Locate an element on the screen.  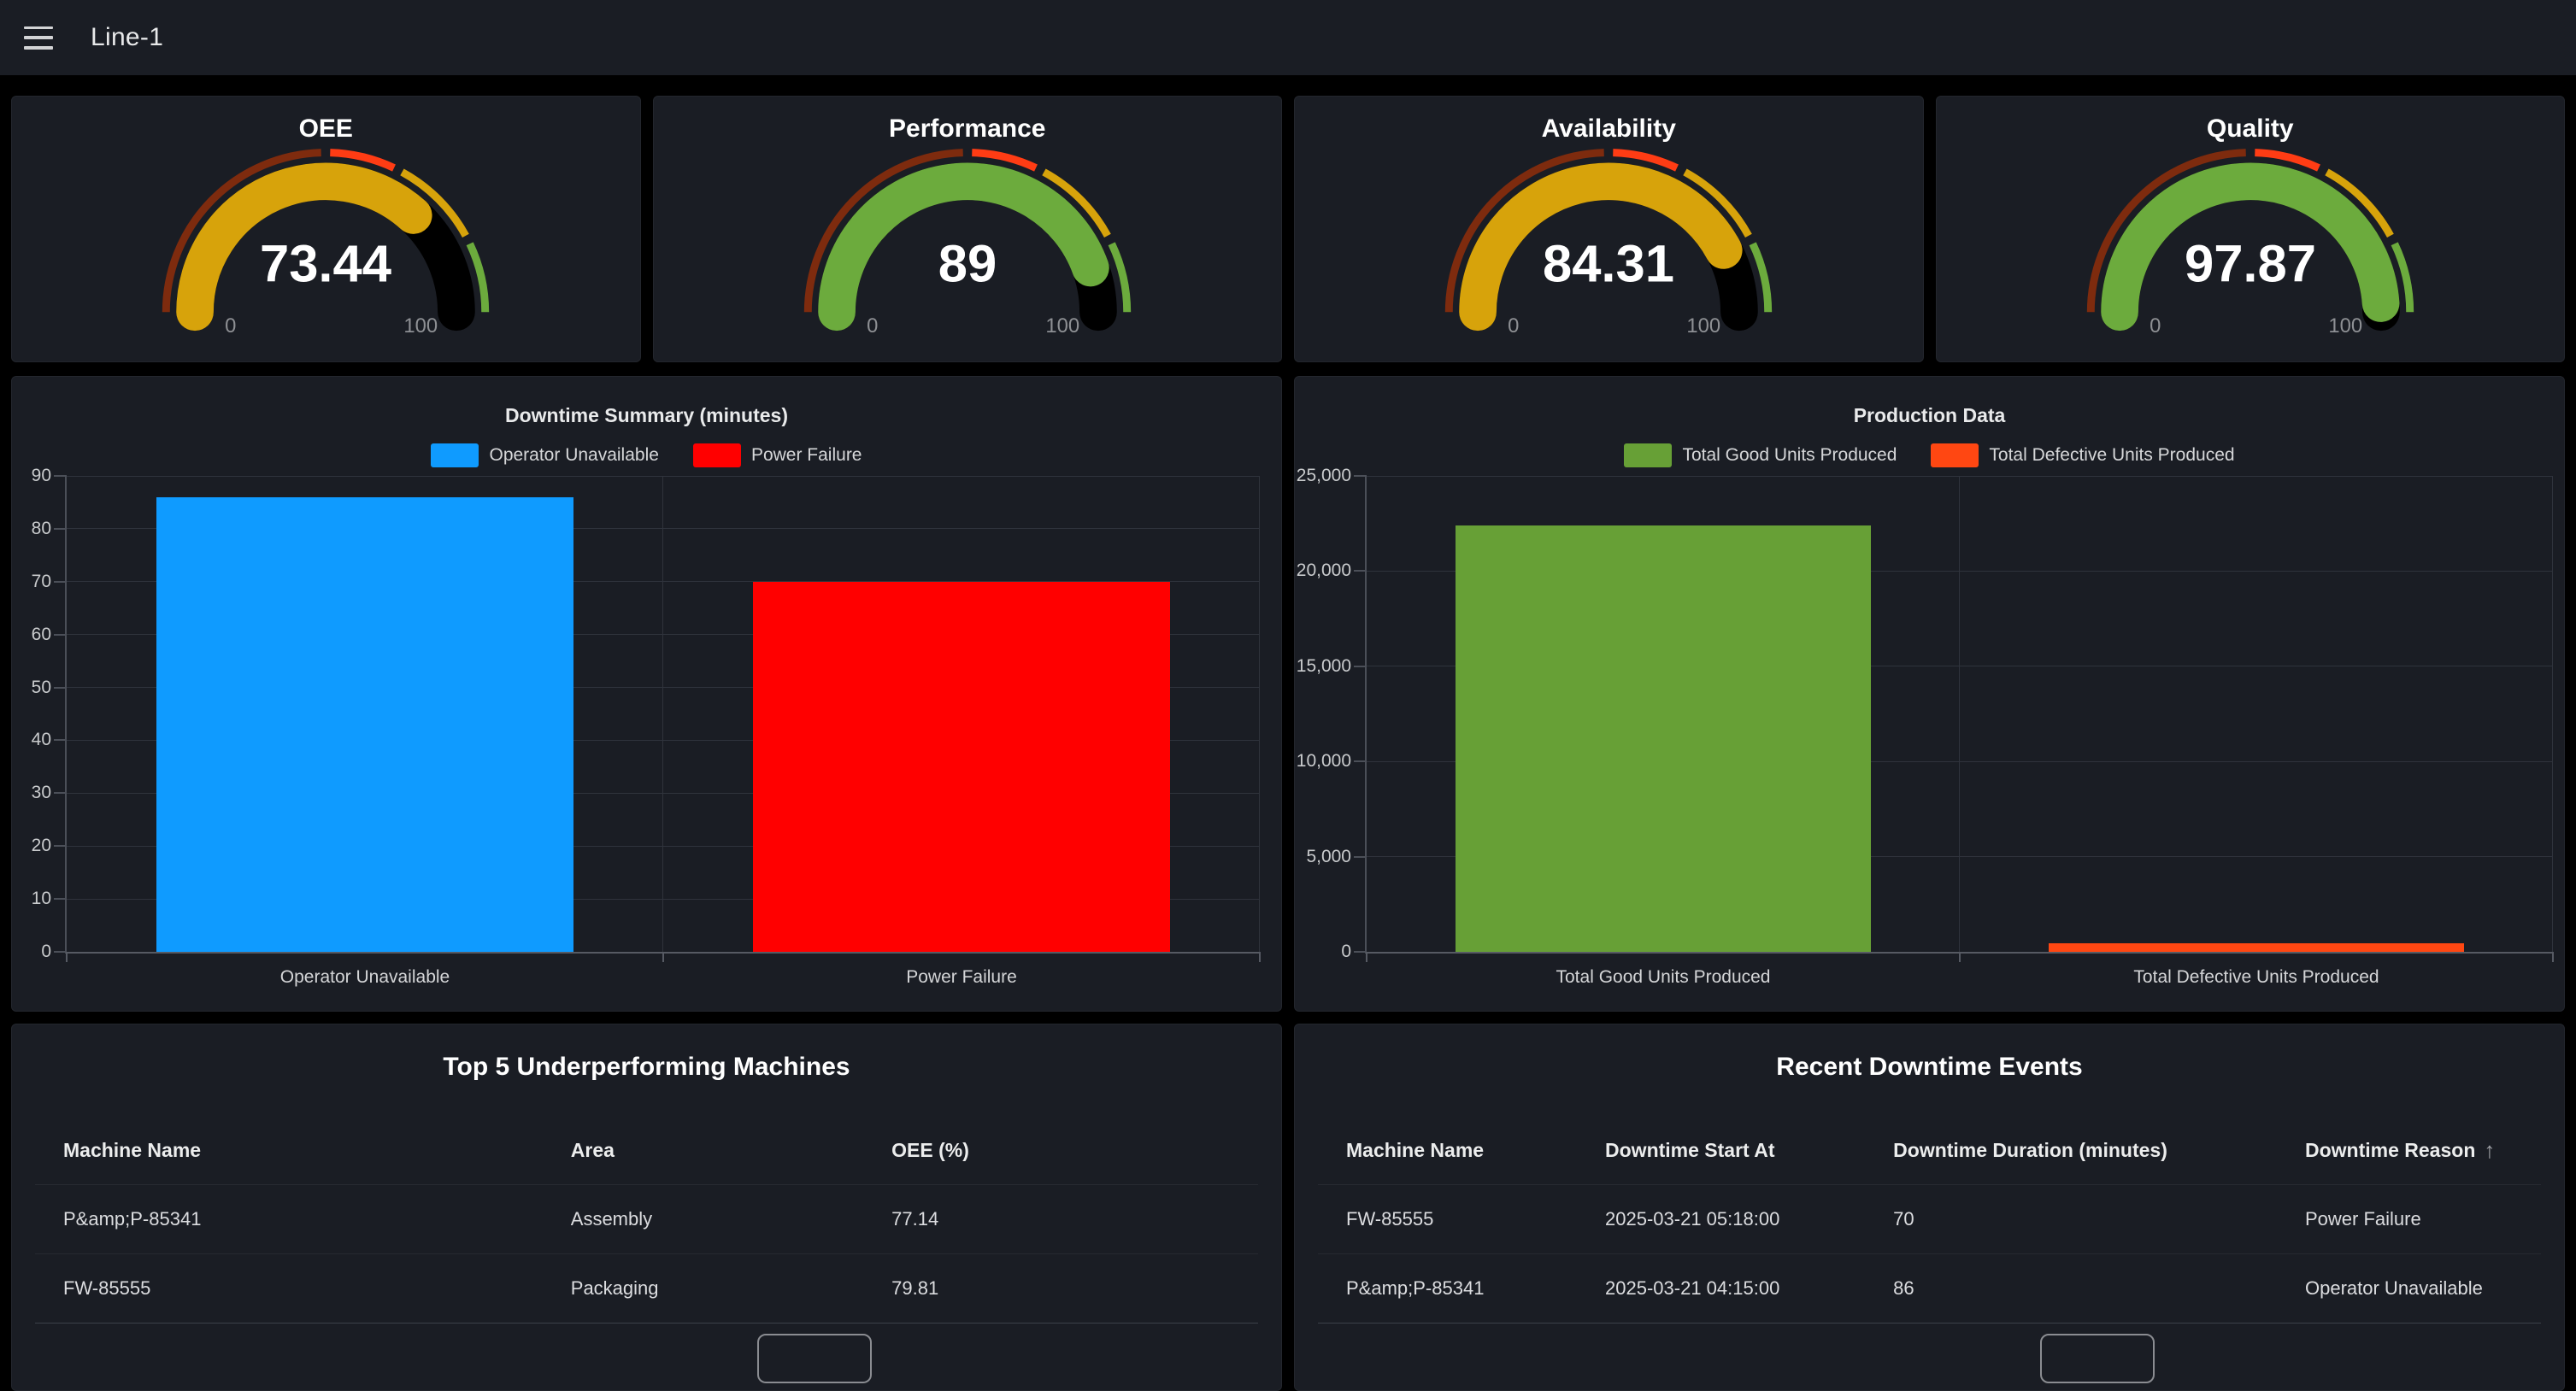
gauge-value: 84.31 is located at coordinates (1608, 264).